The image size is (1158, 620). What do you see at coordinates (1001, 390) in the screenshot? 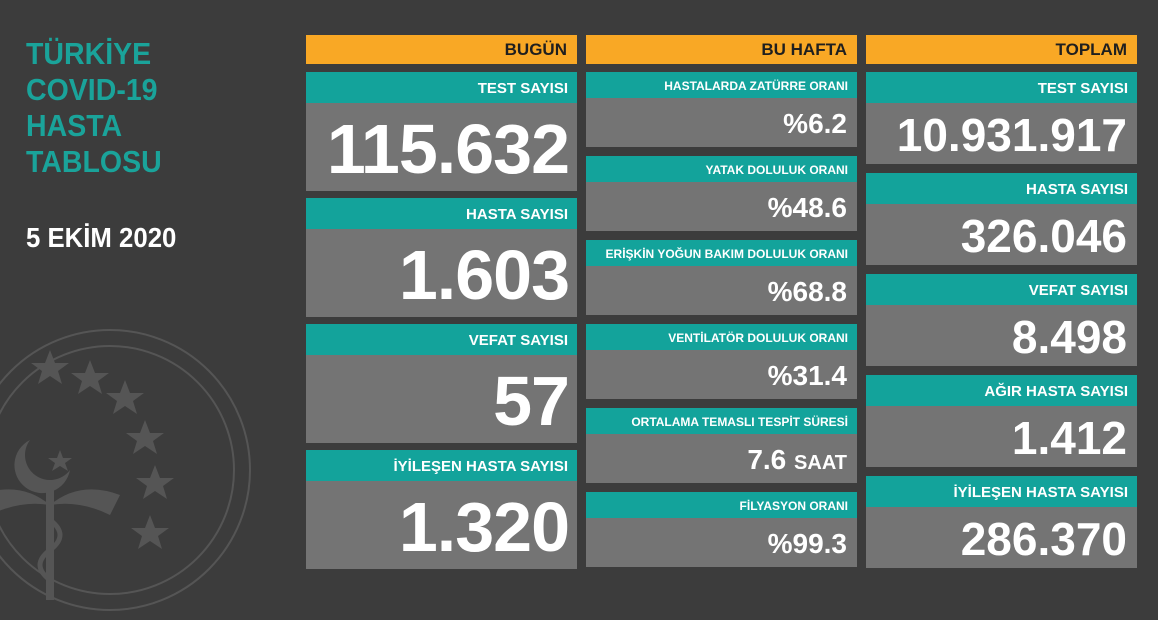
I see `card-label: AĞIR HASTA SAYISI` at bounding box center [1001, 390].